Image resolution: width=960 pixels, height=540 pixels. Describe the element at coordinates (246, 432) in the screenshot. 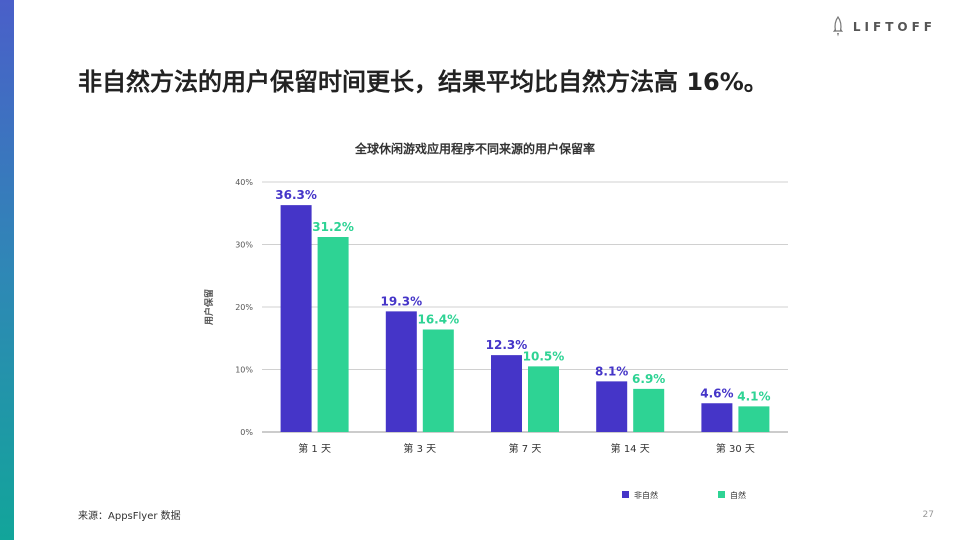

I see `y-tick-label: 0%` at that location.